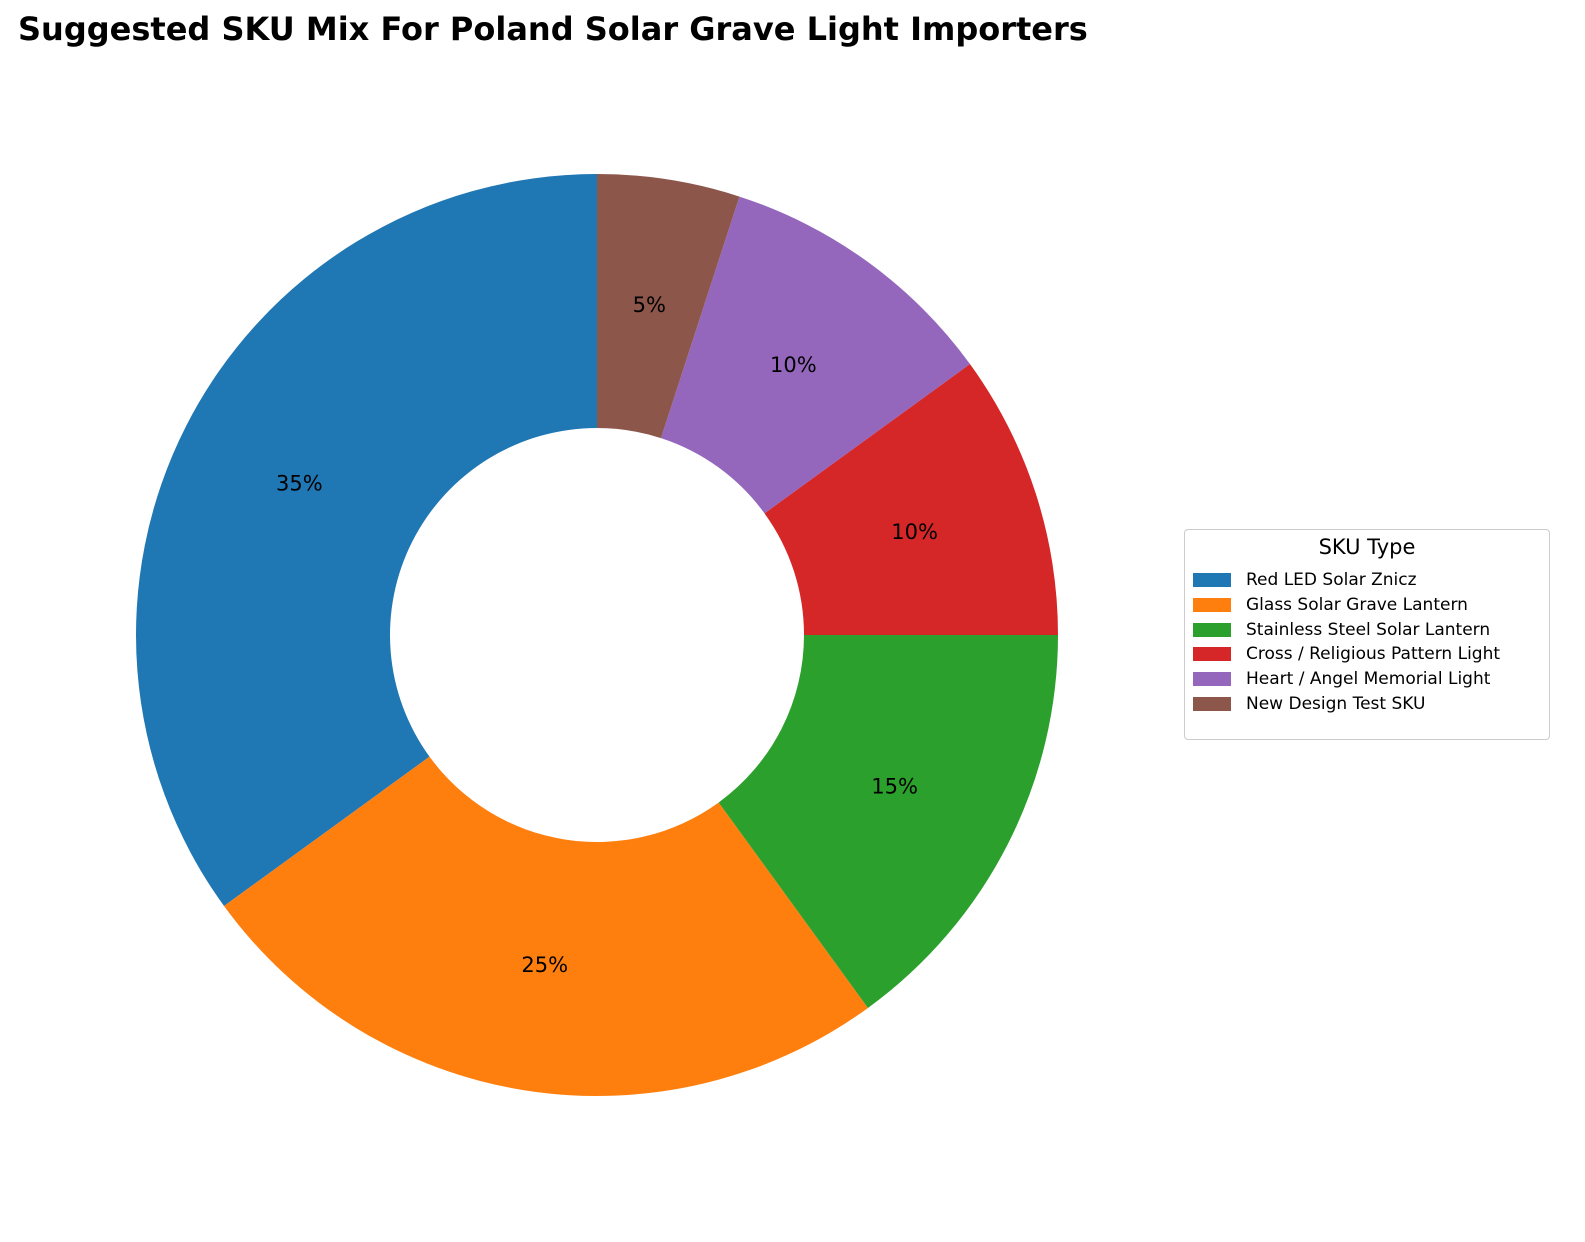 Image resolution: width=1585 pixels, height=1242 pixels. Describe the element at coordinates (1373, 654) in the screenshot. I see `legend-label: Cross / Religious Pattern Light` at that location.